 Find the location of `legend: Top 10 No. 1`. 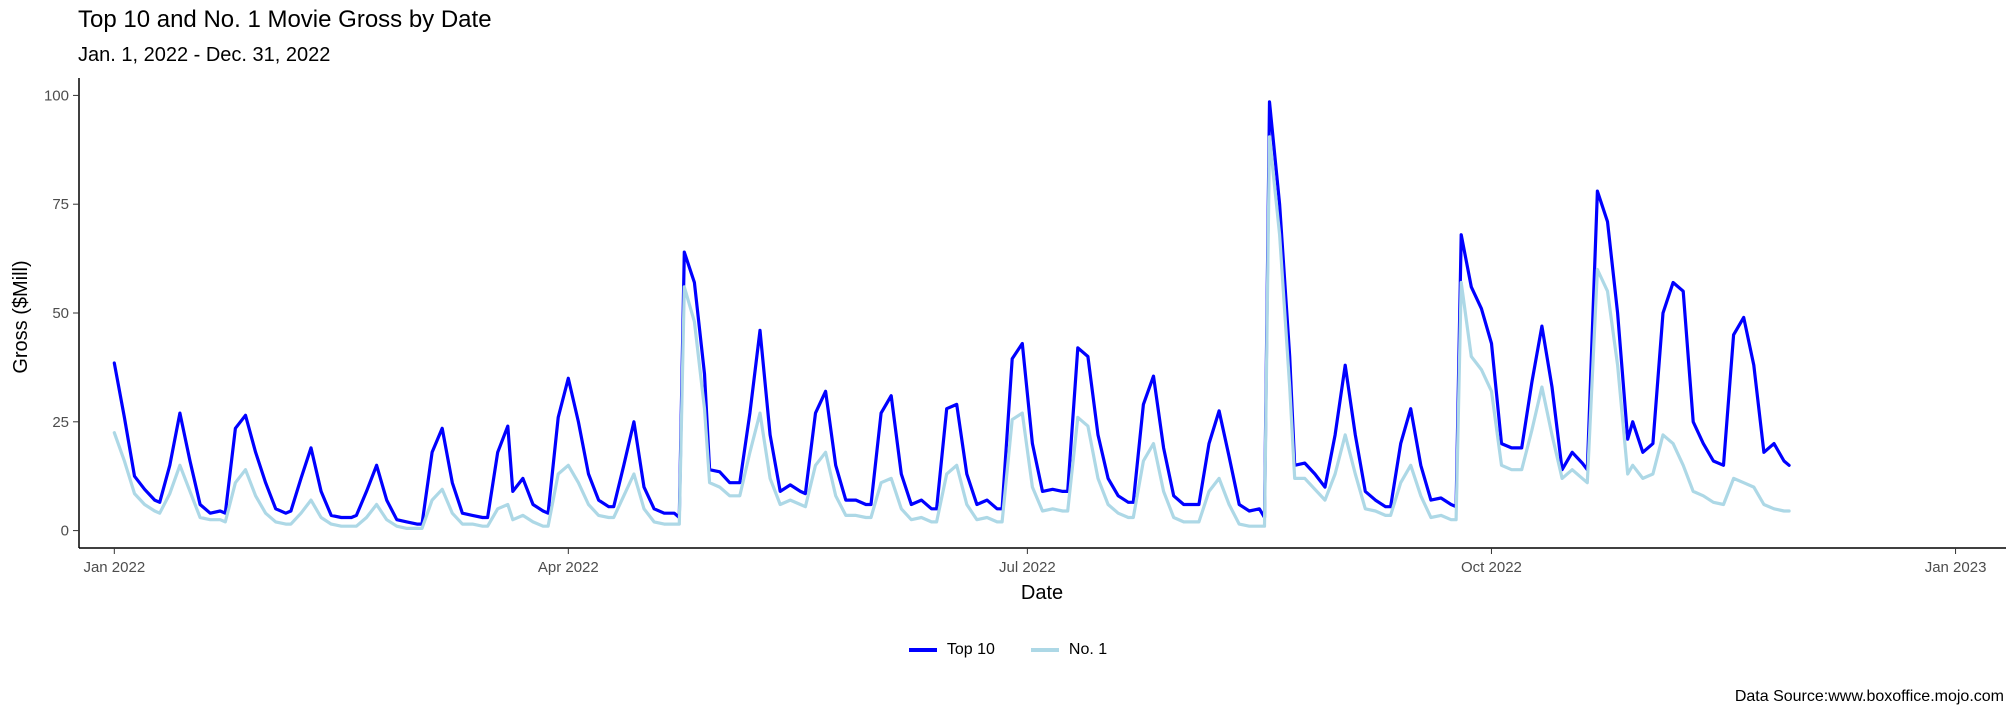

legend: Top 10 No. 1 is located at coordinates (1008, 650).